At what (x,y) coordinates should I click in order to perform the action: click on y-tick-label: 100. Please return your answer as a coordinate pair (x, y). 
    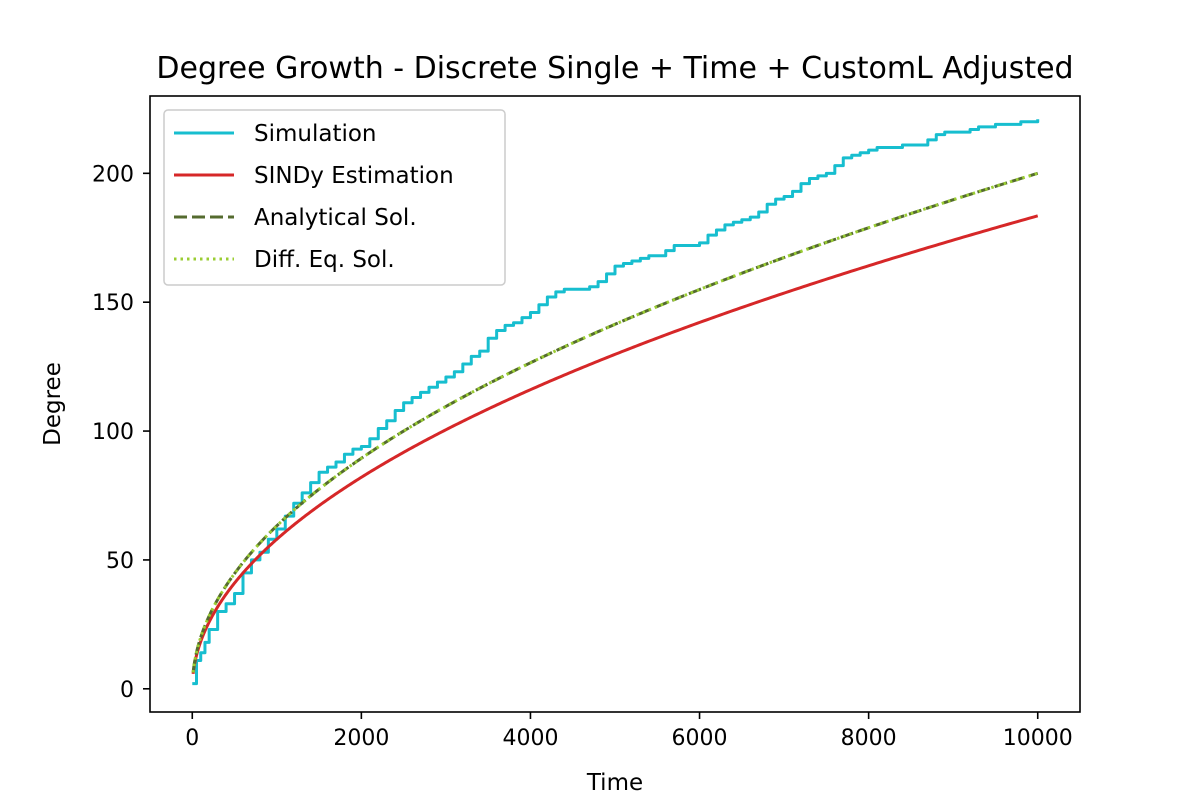
    Looking at the image, I should click on (113, 432).